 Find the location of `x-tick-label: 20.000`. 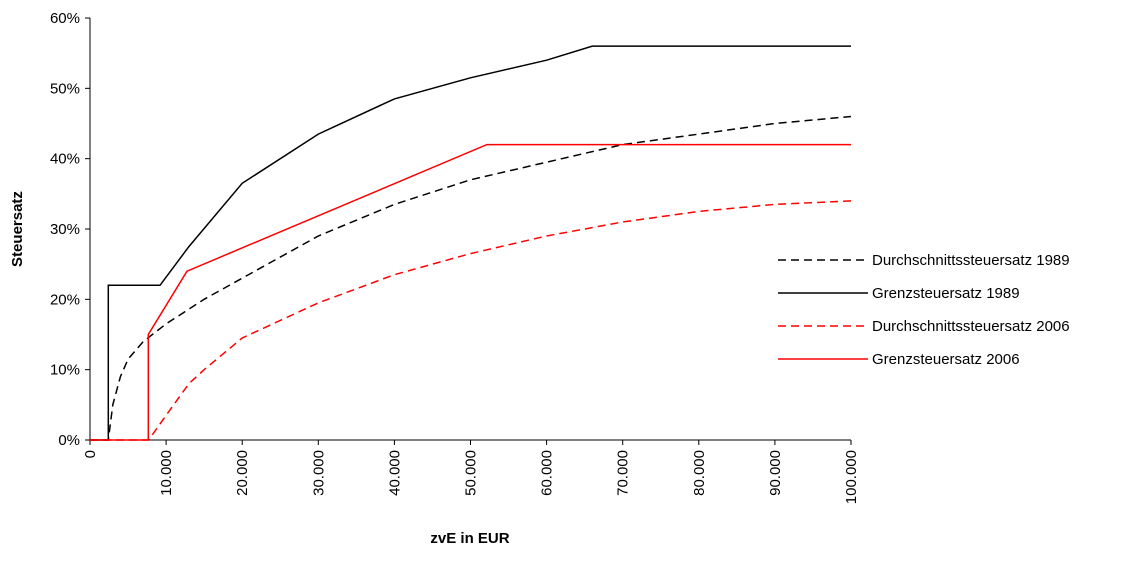

x-tick-label: 20.000 is located at coordinates (242, 473).